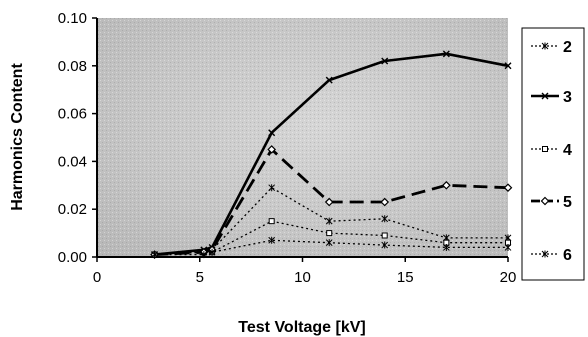 This screenshot has height=337, width=588. I want to click on y-axis-title: Harmonics Content, so click(17, 137).